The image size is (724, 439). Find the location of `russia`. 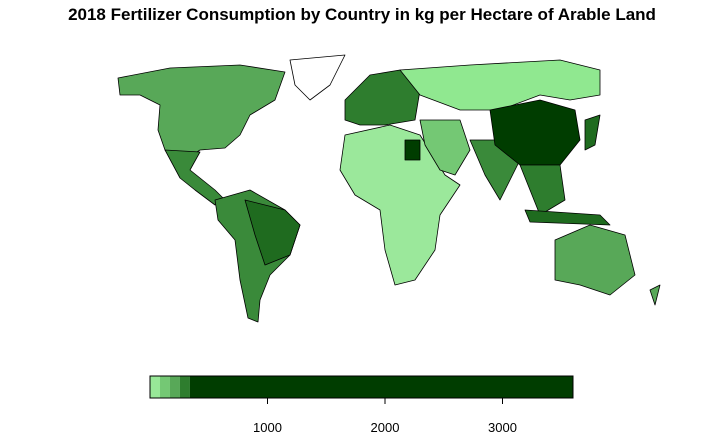

russia is located at coordinates (500, 85).